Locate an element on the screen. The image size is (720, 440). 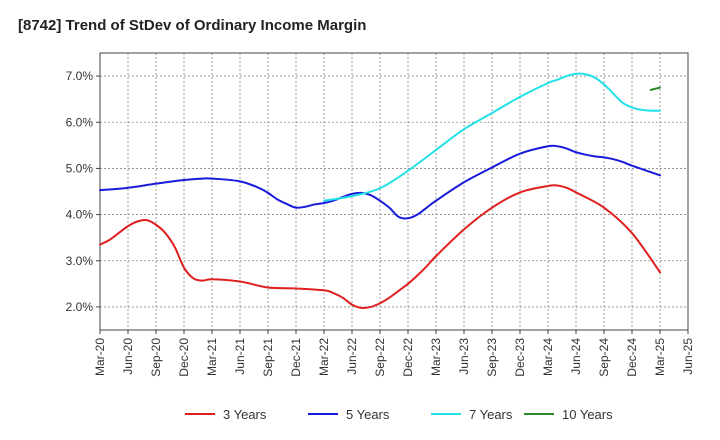
legend-label-7-years: 7 Years is located at coordinates (491, 414).